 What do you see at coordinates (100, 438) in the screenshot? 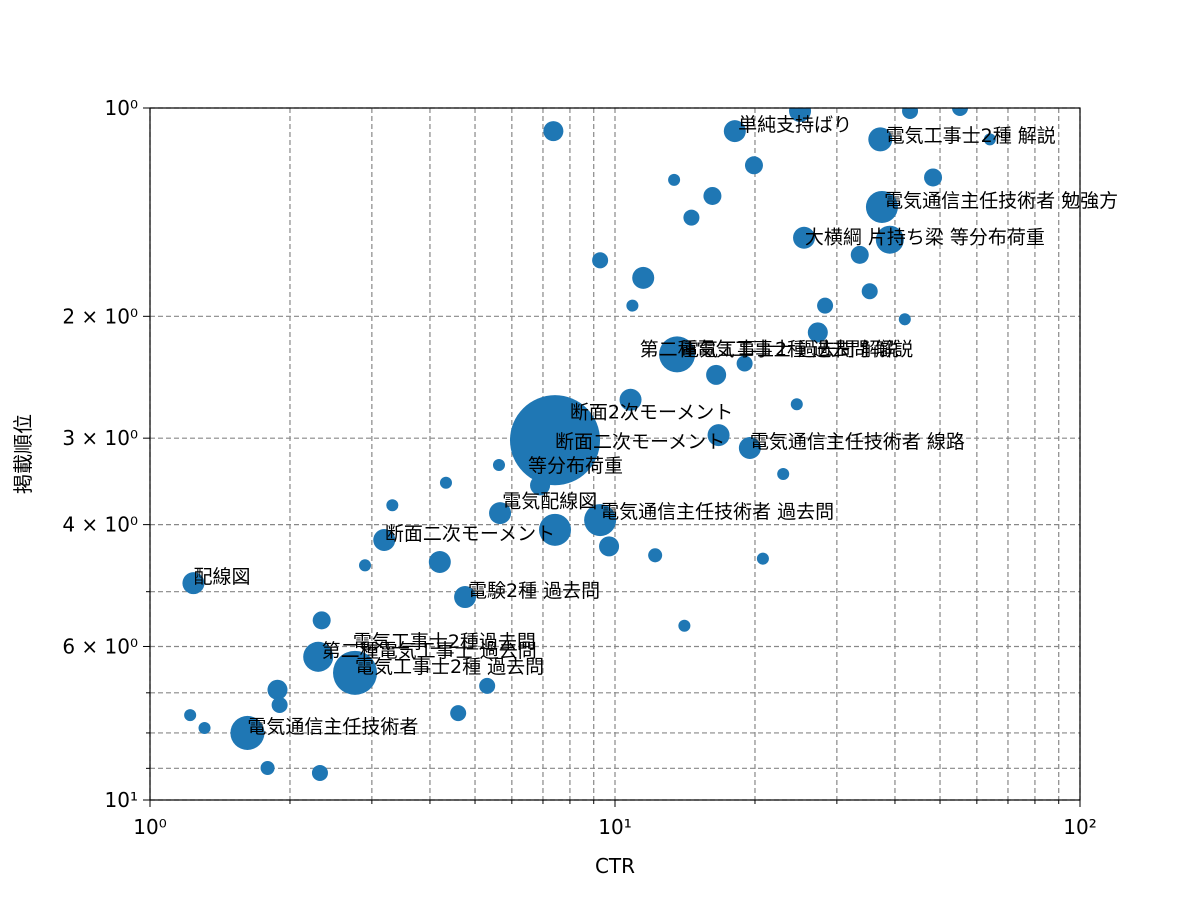
I see `y-tick-label: 3 × 10⁰` at bounding box center [100, 438].